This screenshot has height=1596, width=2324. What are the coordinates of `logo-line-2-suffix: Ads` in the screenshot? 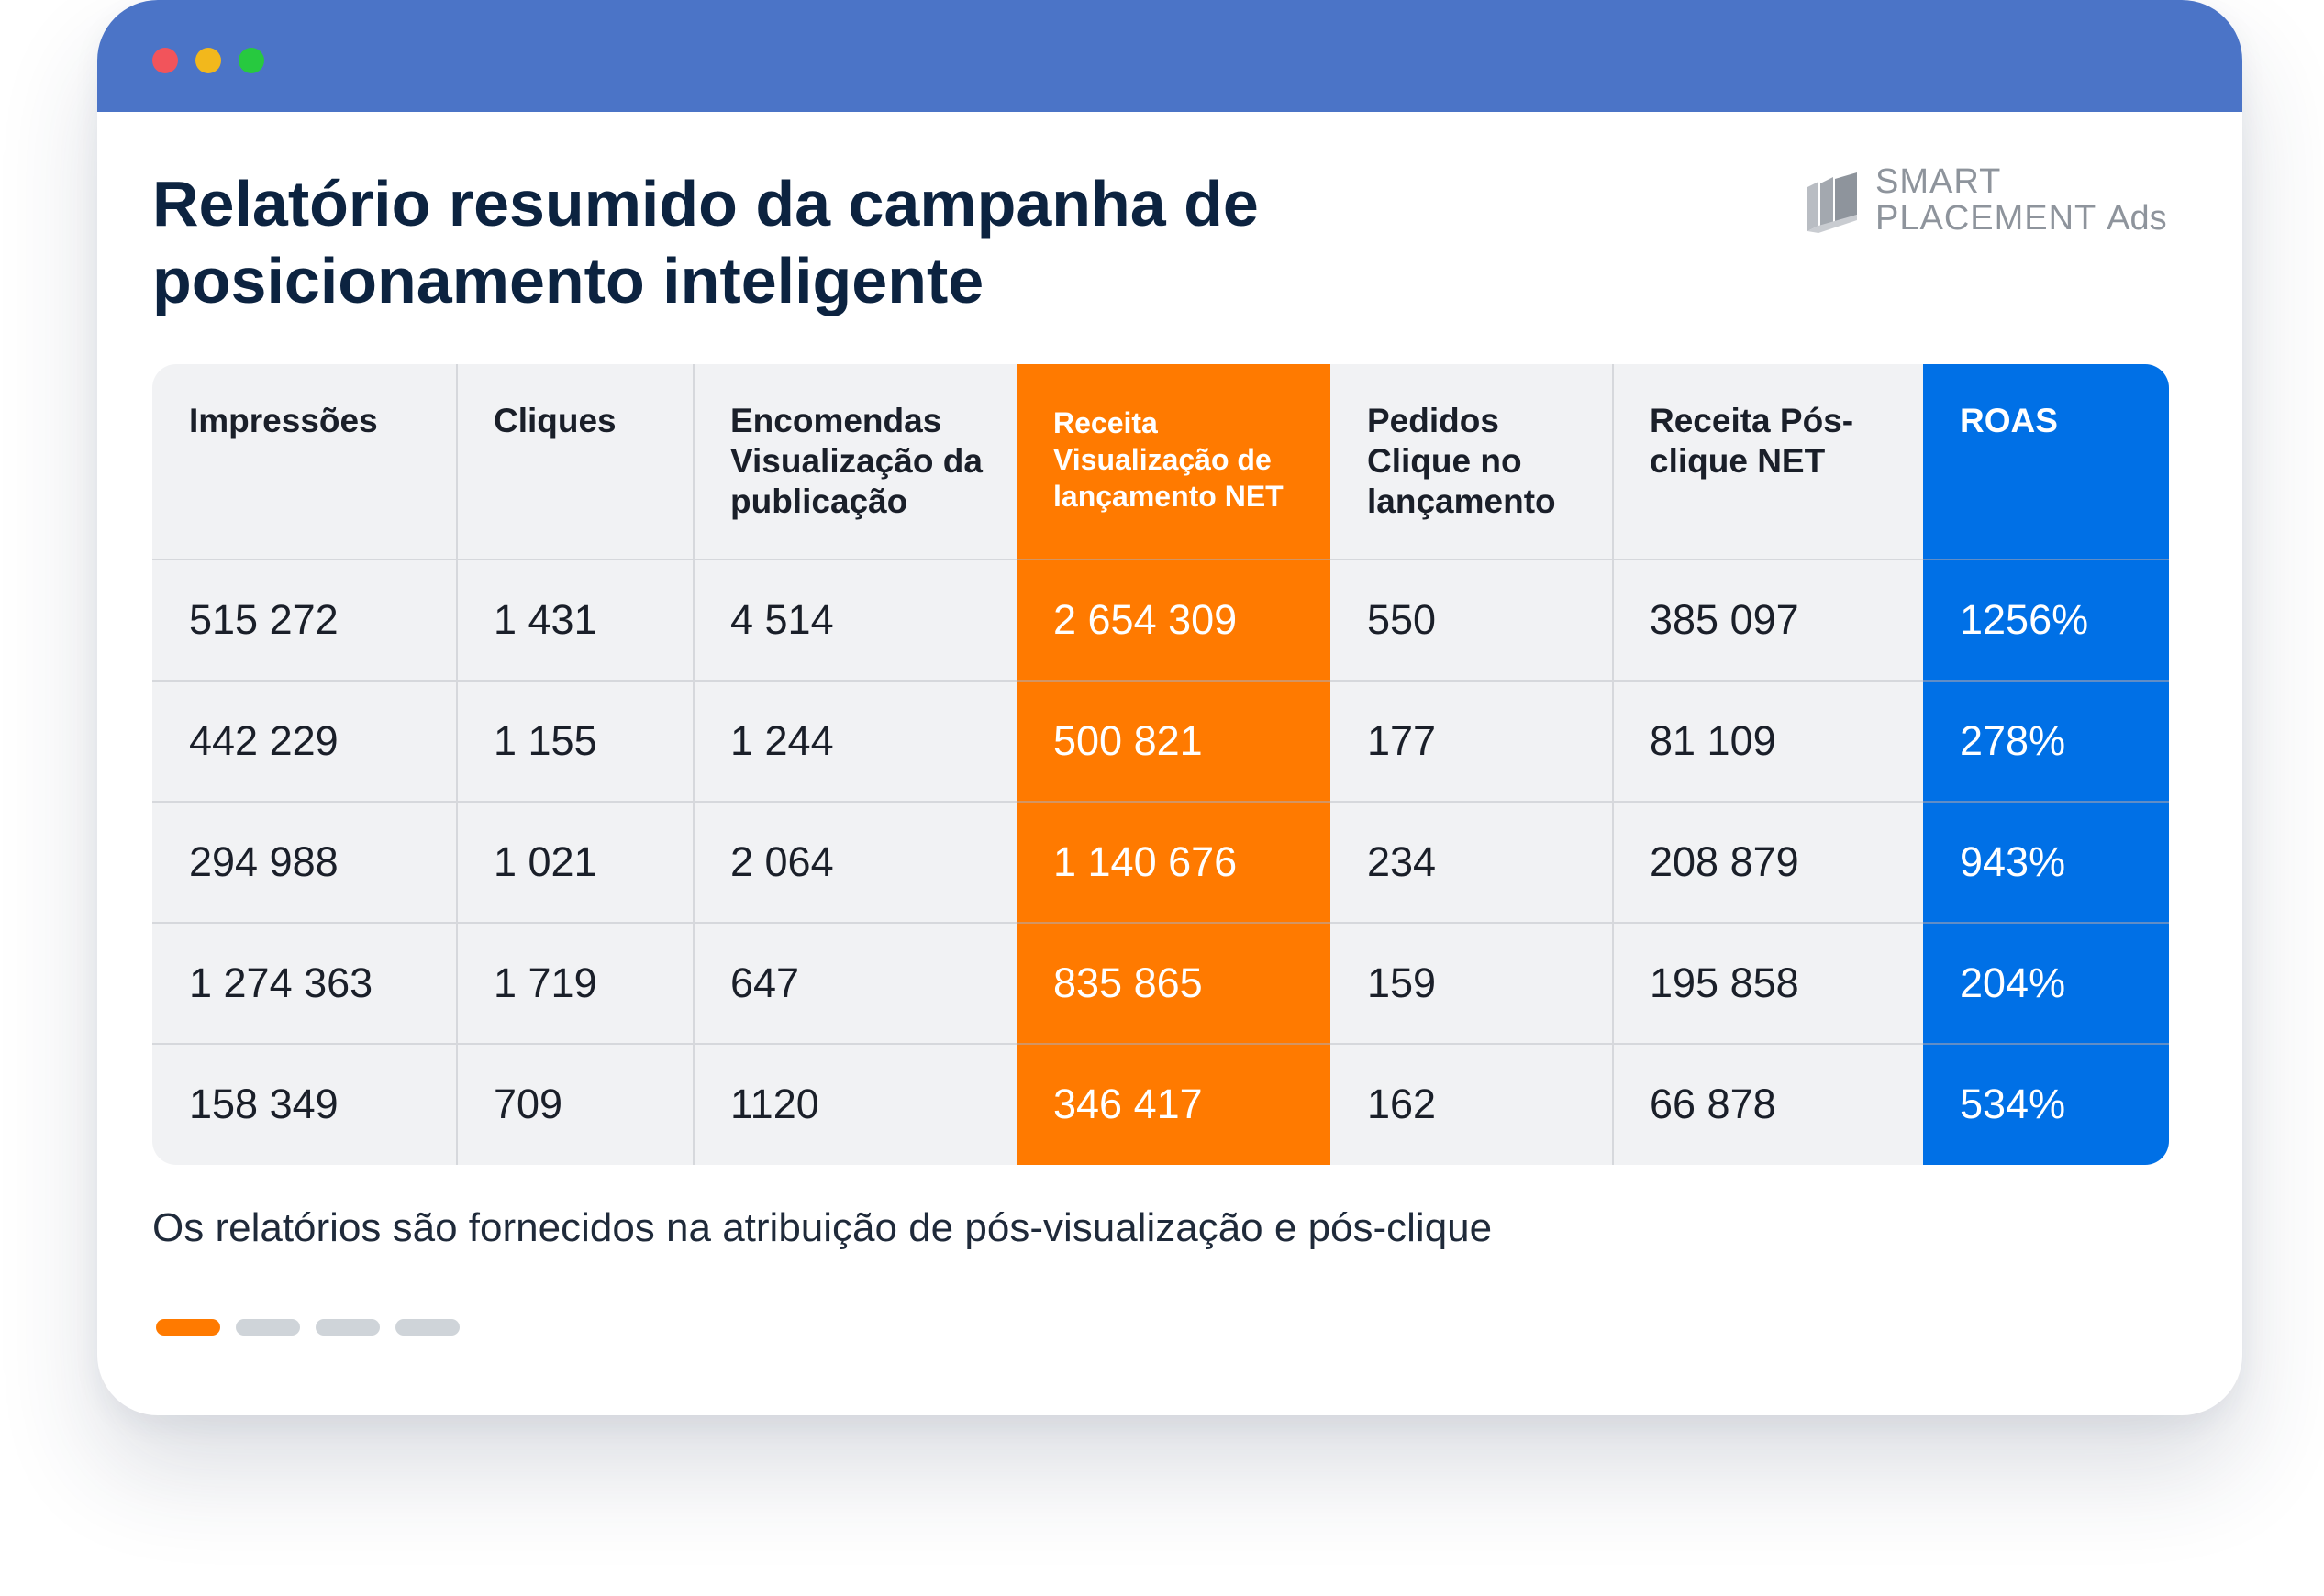 It's located at (2137, 218).